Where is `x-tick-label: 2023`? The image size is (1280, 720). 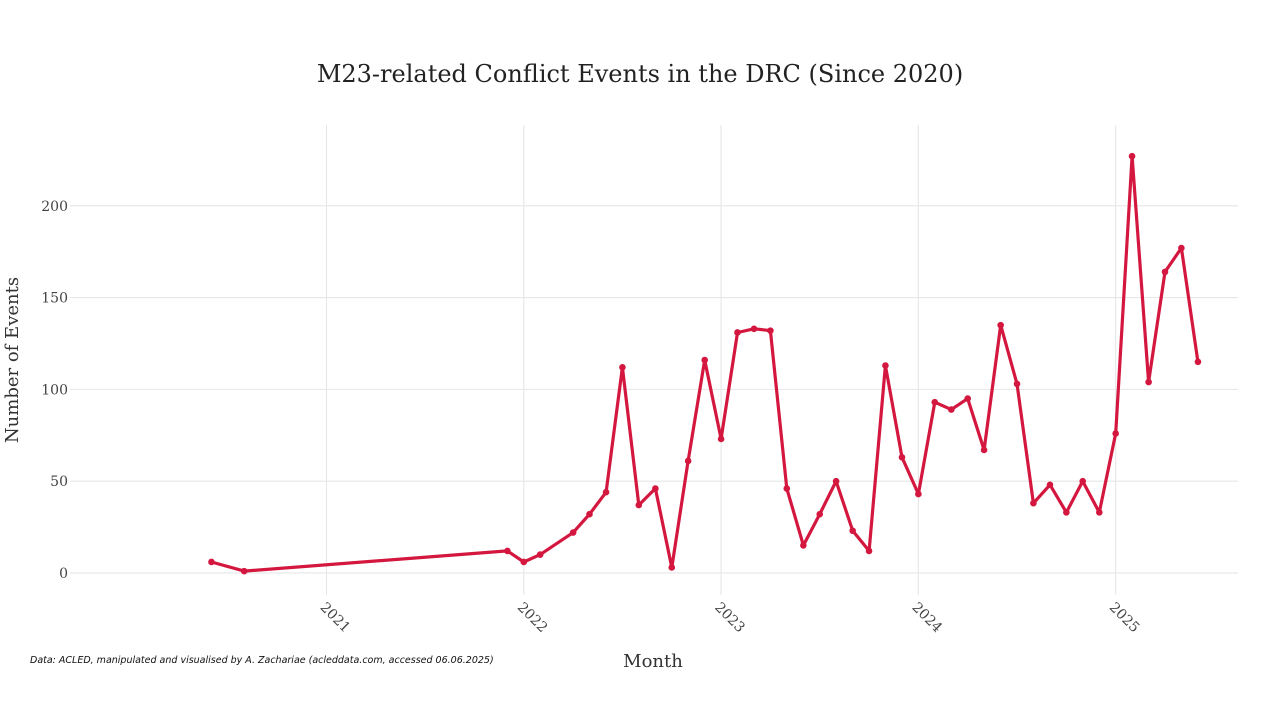 x-tick-label: 2023 is located at coordinates (729, 618).